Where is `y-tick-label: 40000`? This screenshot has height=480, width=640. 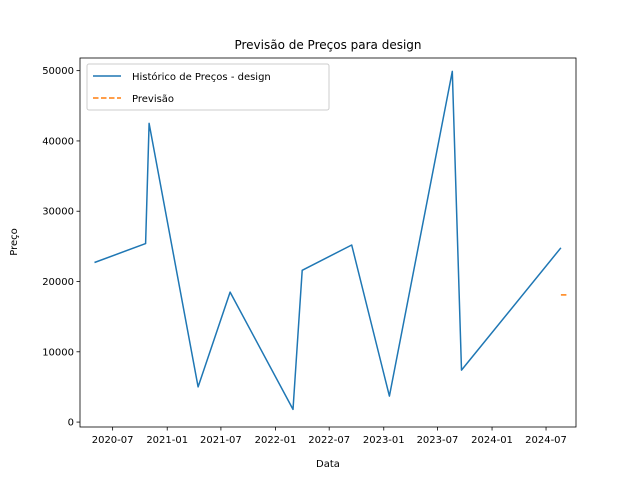 y-tick-label: 40000 is located at coordinates (58, 141).